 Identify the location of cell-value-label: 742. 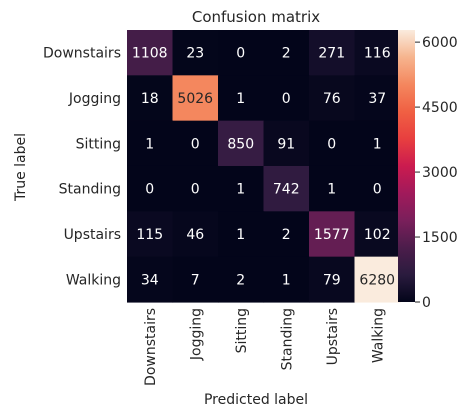
(286, 190).